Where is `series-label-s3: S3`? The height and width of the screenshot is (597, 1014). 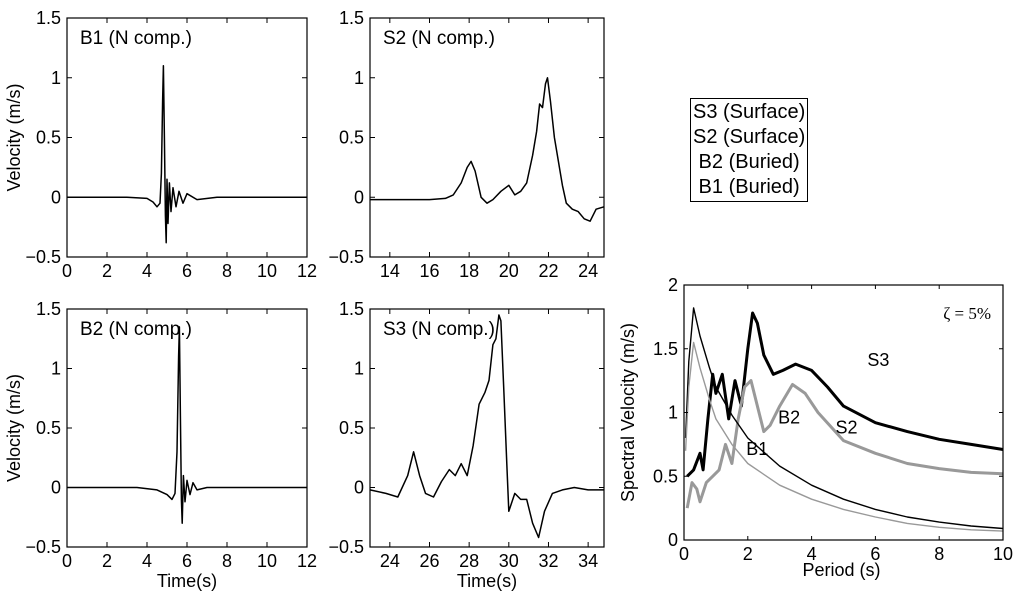 series-label-s3: S3 is located at coordinates (878, 360).